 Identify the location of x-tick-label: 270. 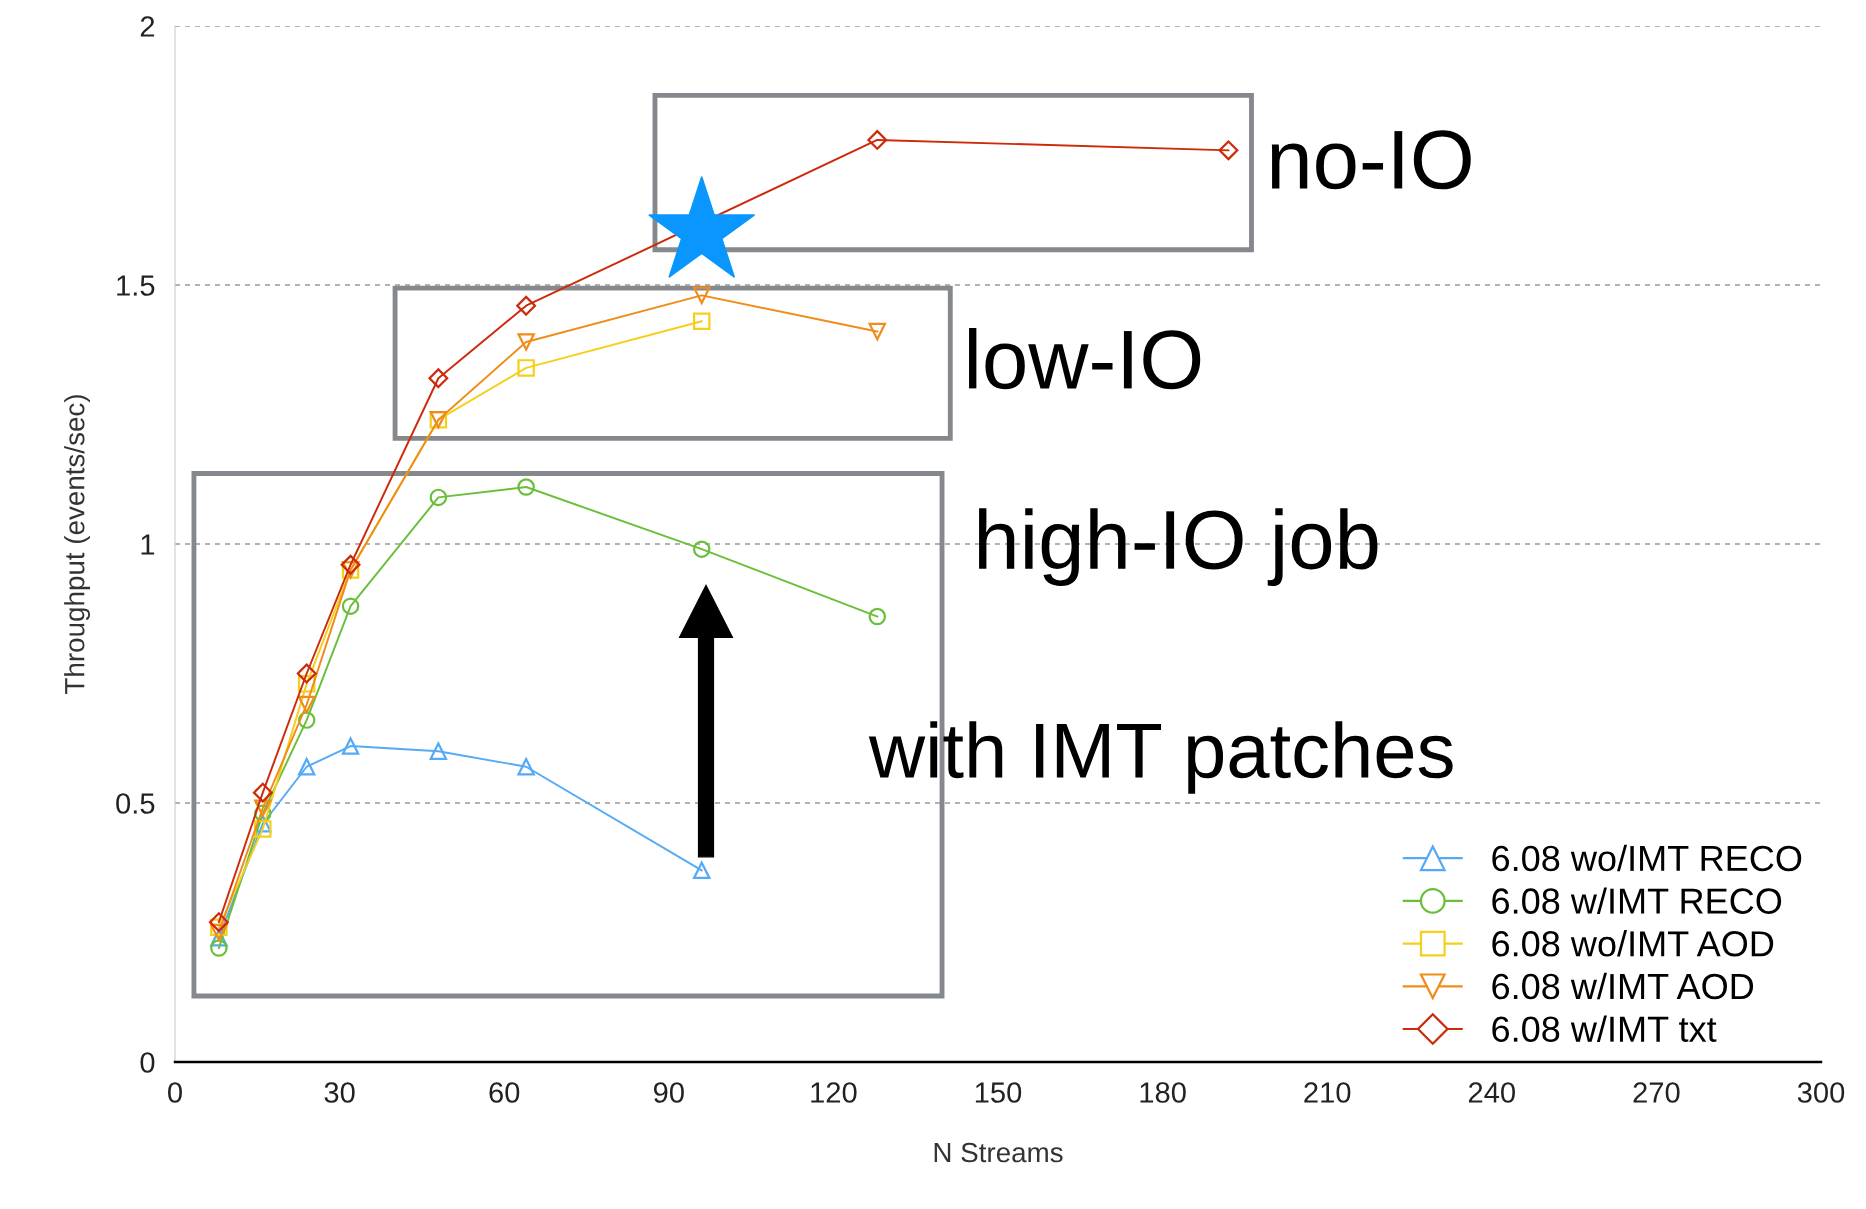
(1656, 1092).